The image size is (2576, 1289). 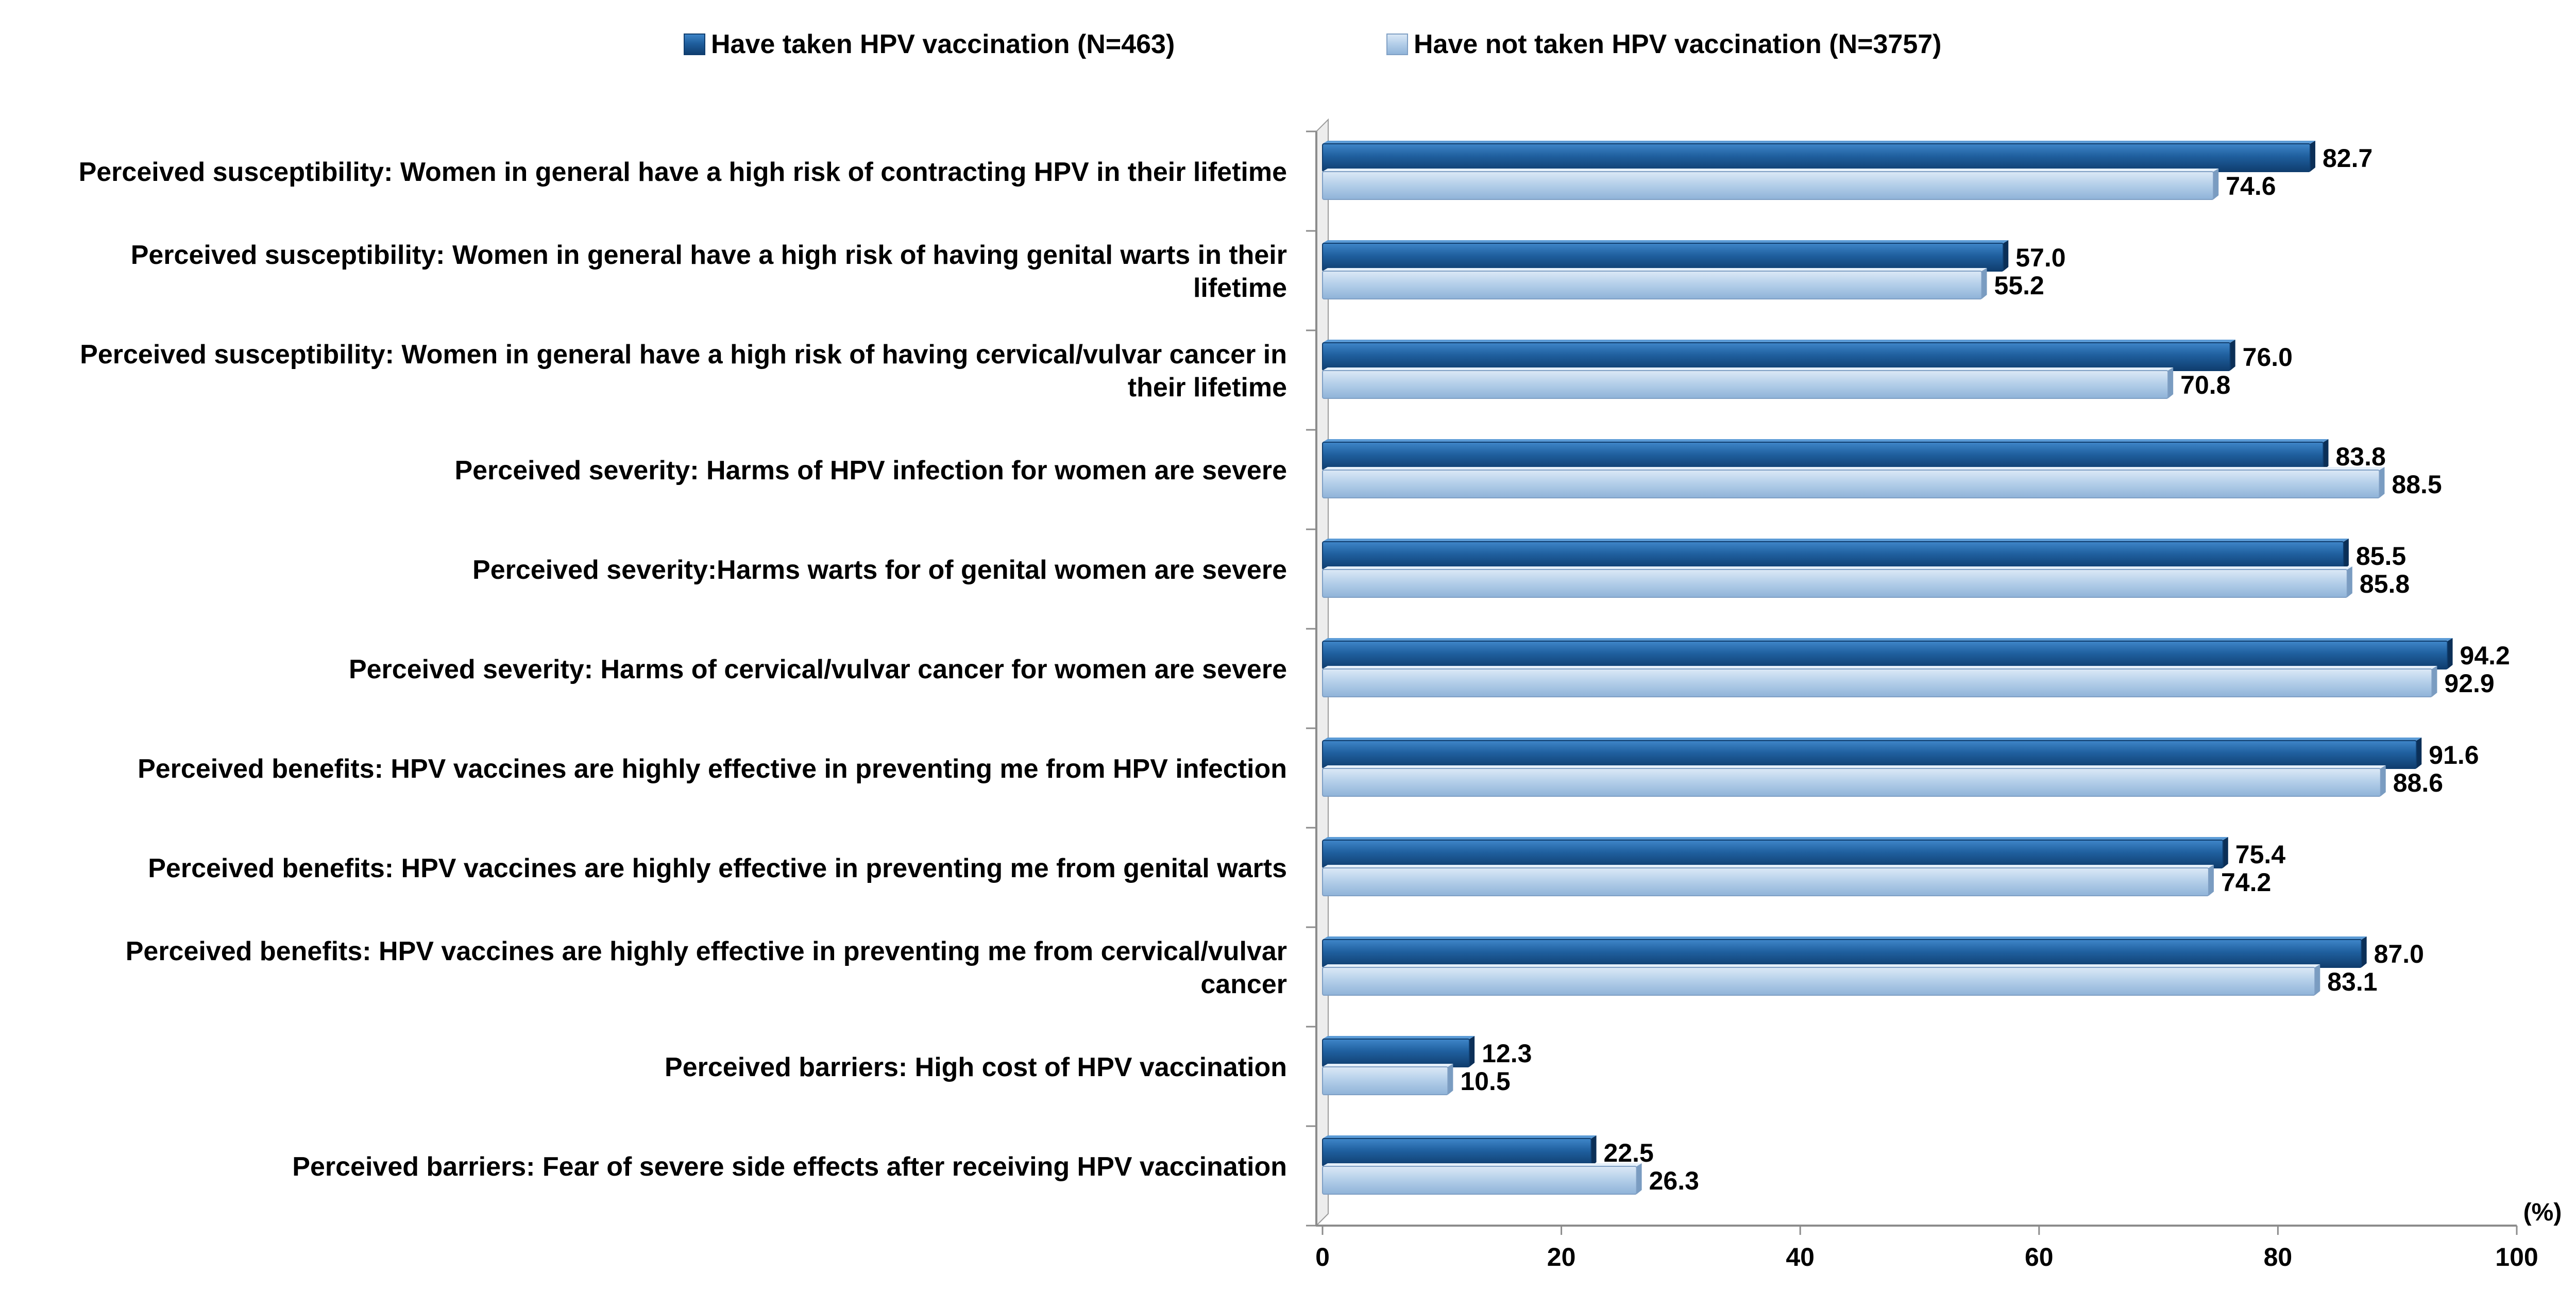 I want to click on axis-unit-label: (%), so click(x=2542, y=1212).